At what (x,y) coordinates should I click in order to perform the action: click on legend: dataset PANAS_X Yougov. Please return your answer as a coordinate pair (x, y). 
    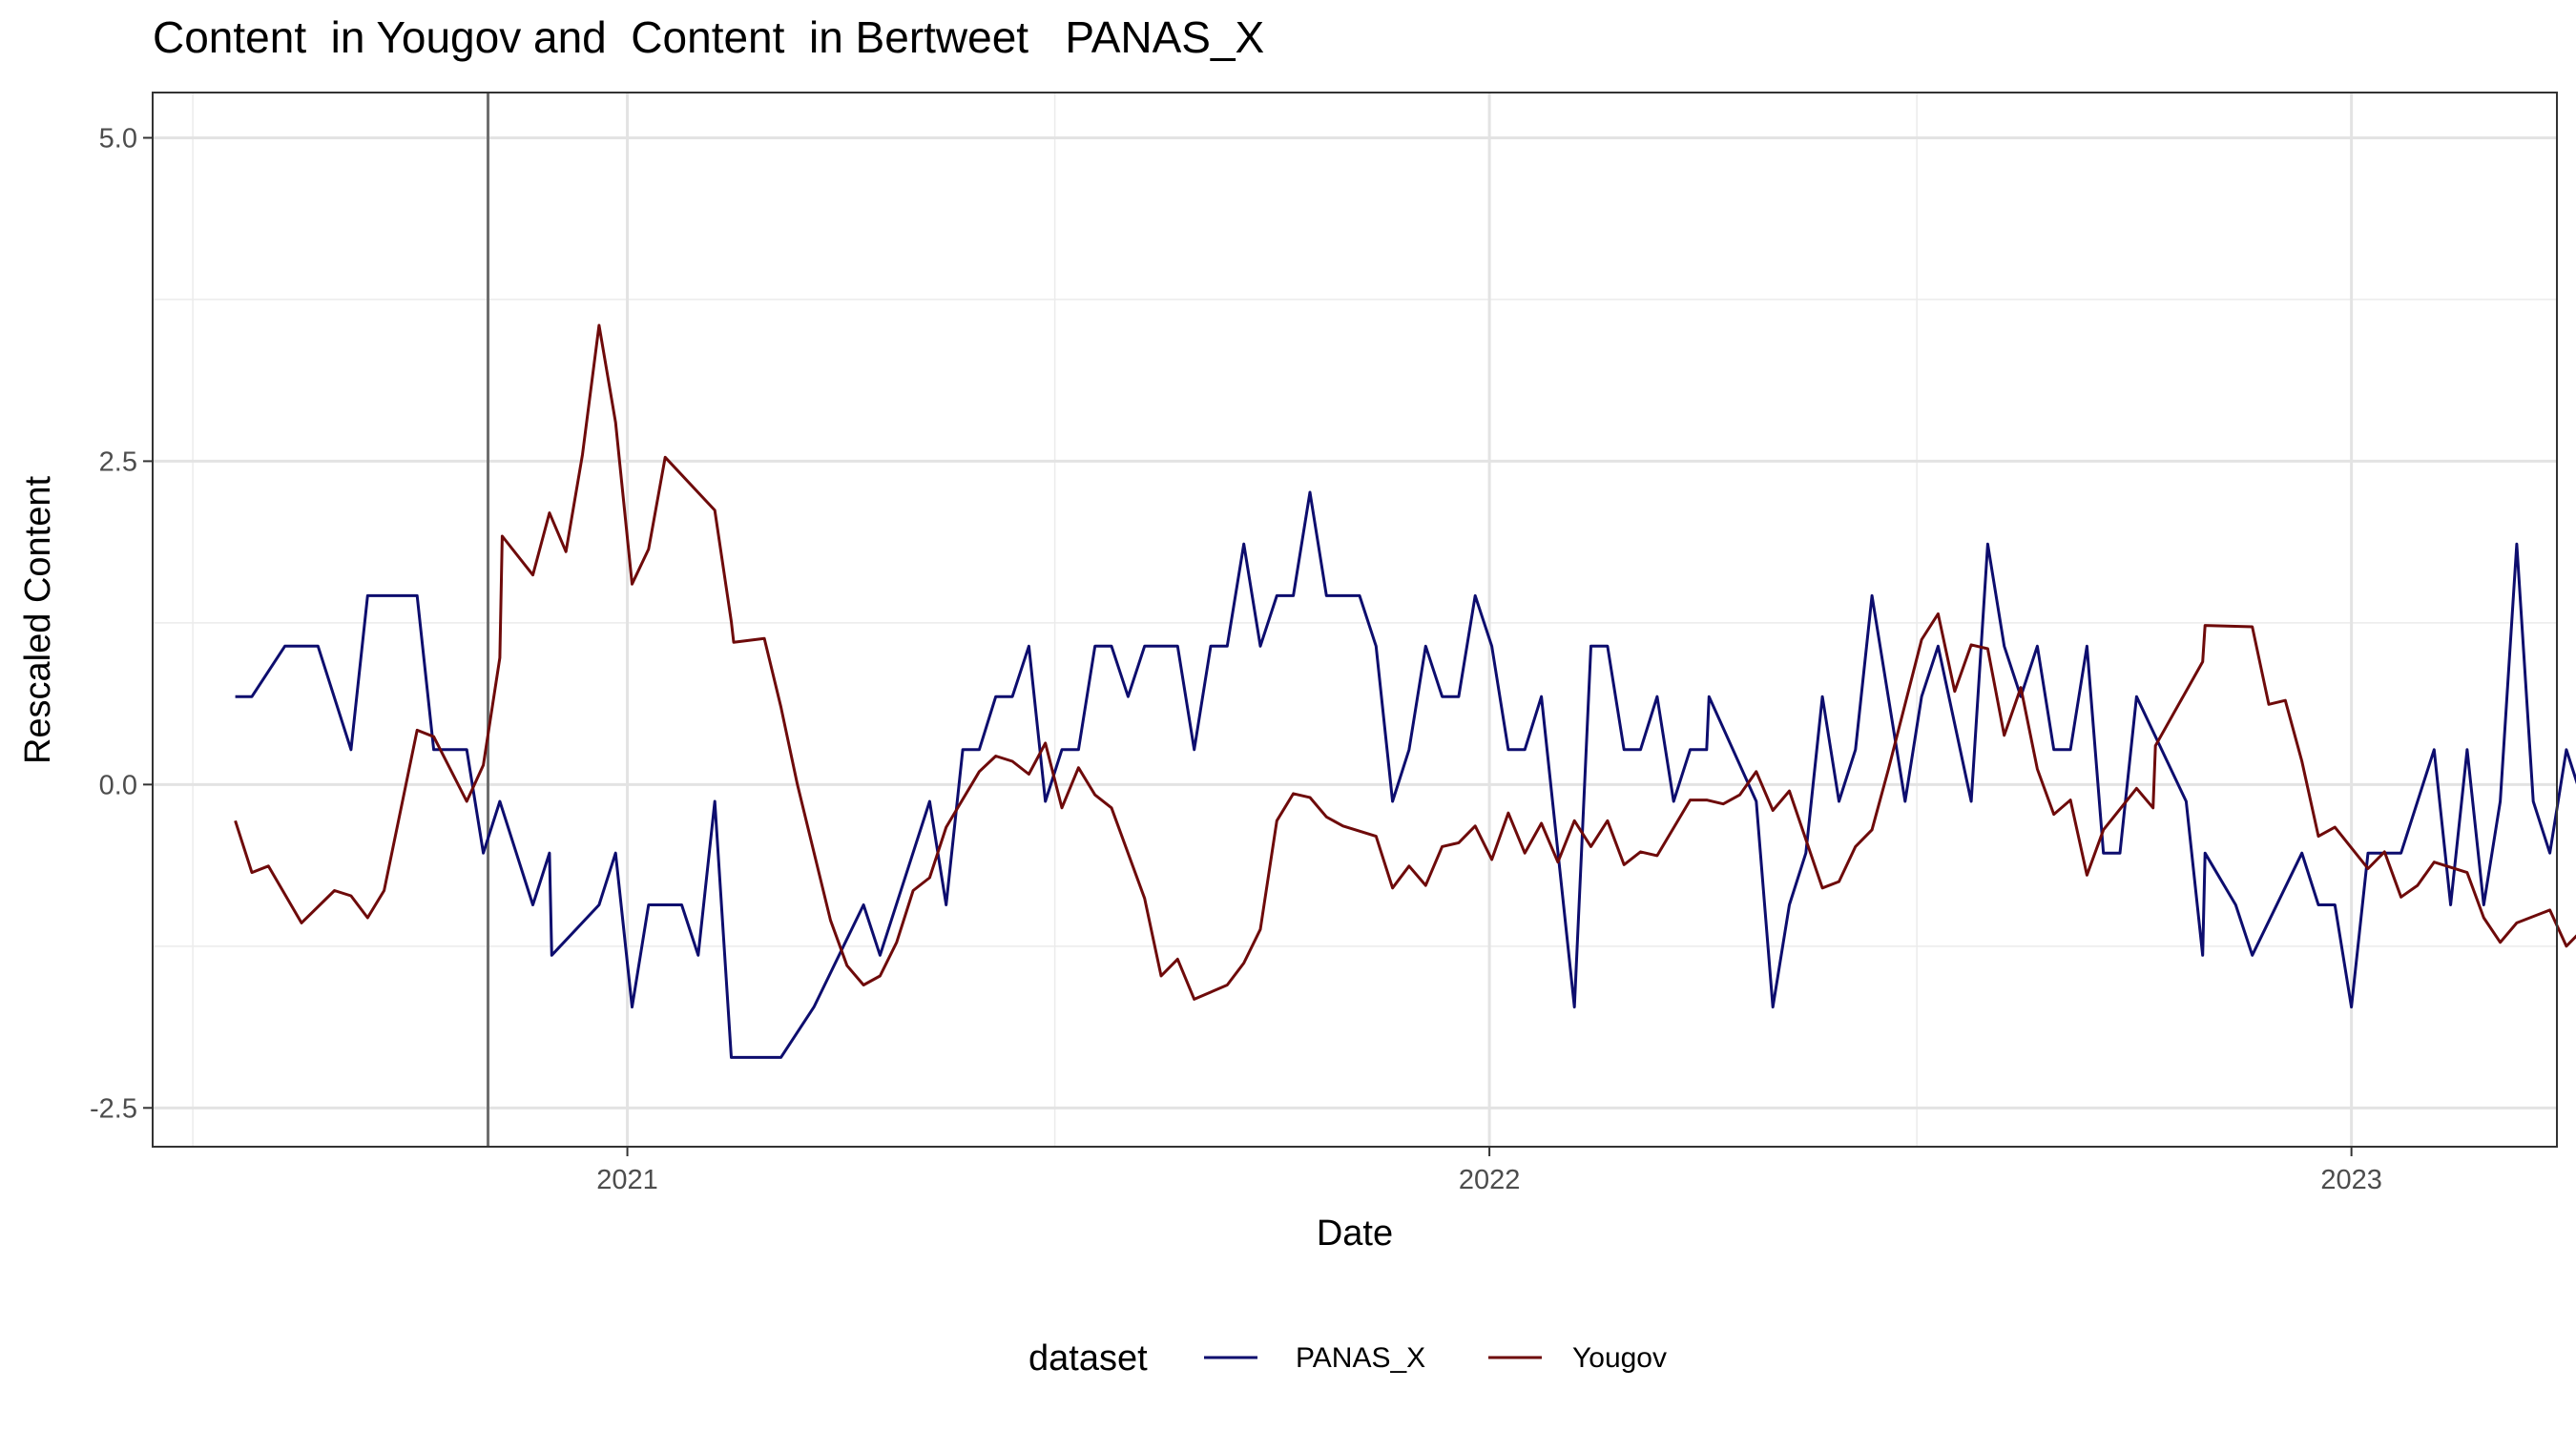
    Looking at the image, I should click on (1347, 1358).